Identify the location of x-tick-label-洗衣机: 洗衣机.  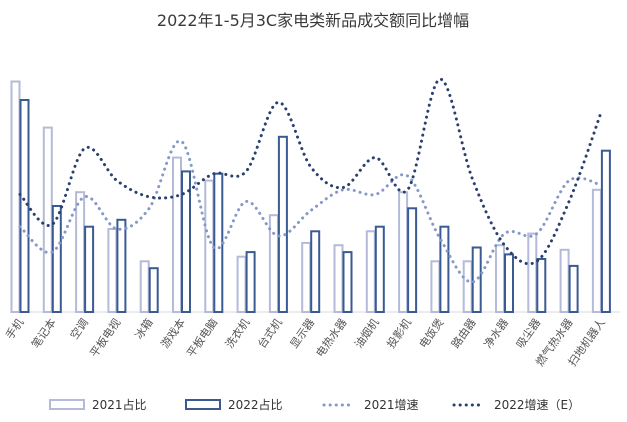
(237, 333).